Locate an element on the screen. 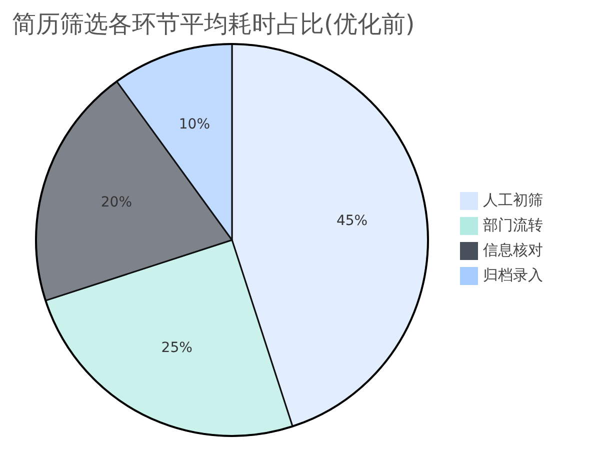  legend-label: 归档录入 is located at coordinates (513, 275).